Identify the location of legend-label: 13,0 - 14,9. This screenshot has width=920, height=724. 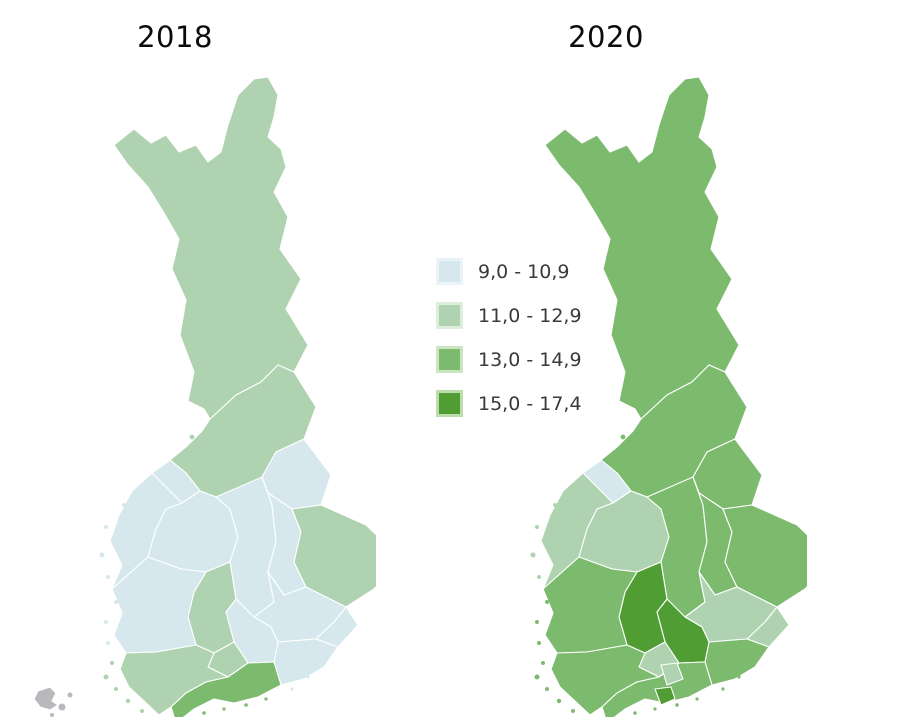
(530, 359).